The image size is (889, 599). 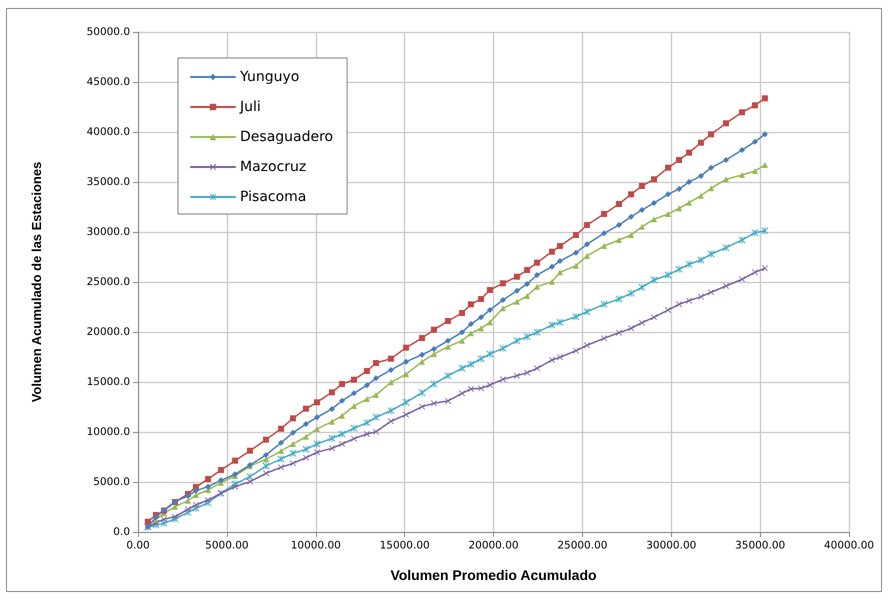 I want to click on y-axis-title: Volumen Acumulado de las Estaciones, so click(x=36, y=282).